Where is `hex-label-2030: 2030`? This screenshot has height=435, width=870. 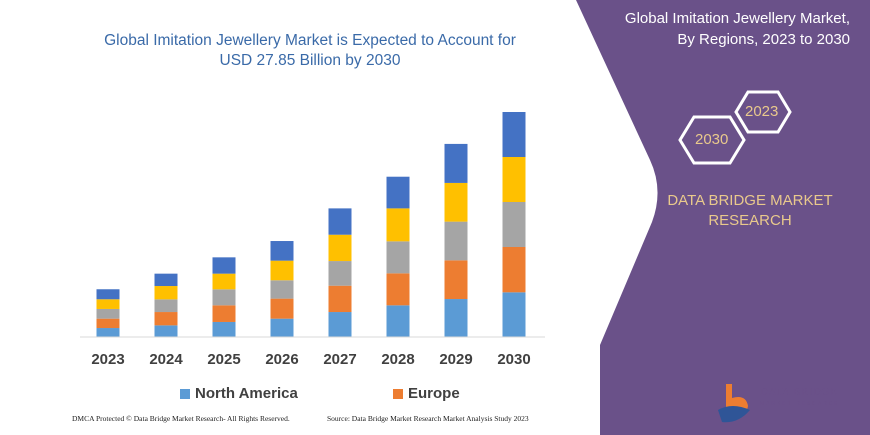 hex-label-2030: 2030 is located at coordinates (712, 139).